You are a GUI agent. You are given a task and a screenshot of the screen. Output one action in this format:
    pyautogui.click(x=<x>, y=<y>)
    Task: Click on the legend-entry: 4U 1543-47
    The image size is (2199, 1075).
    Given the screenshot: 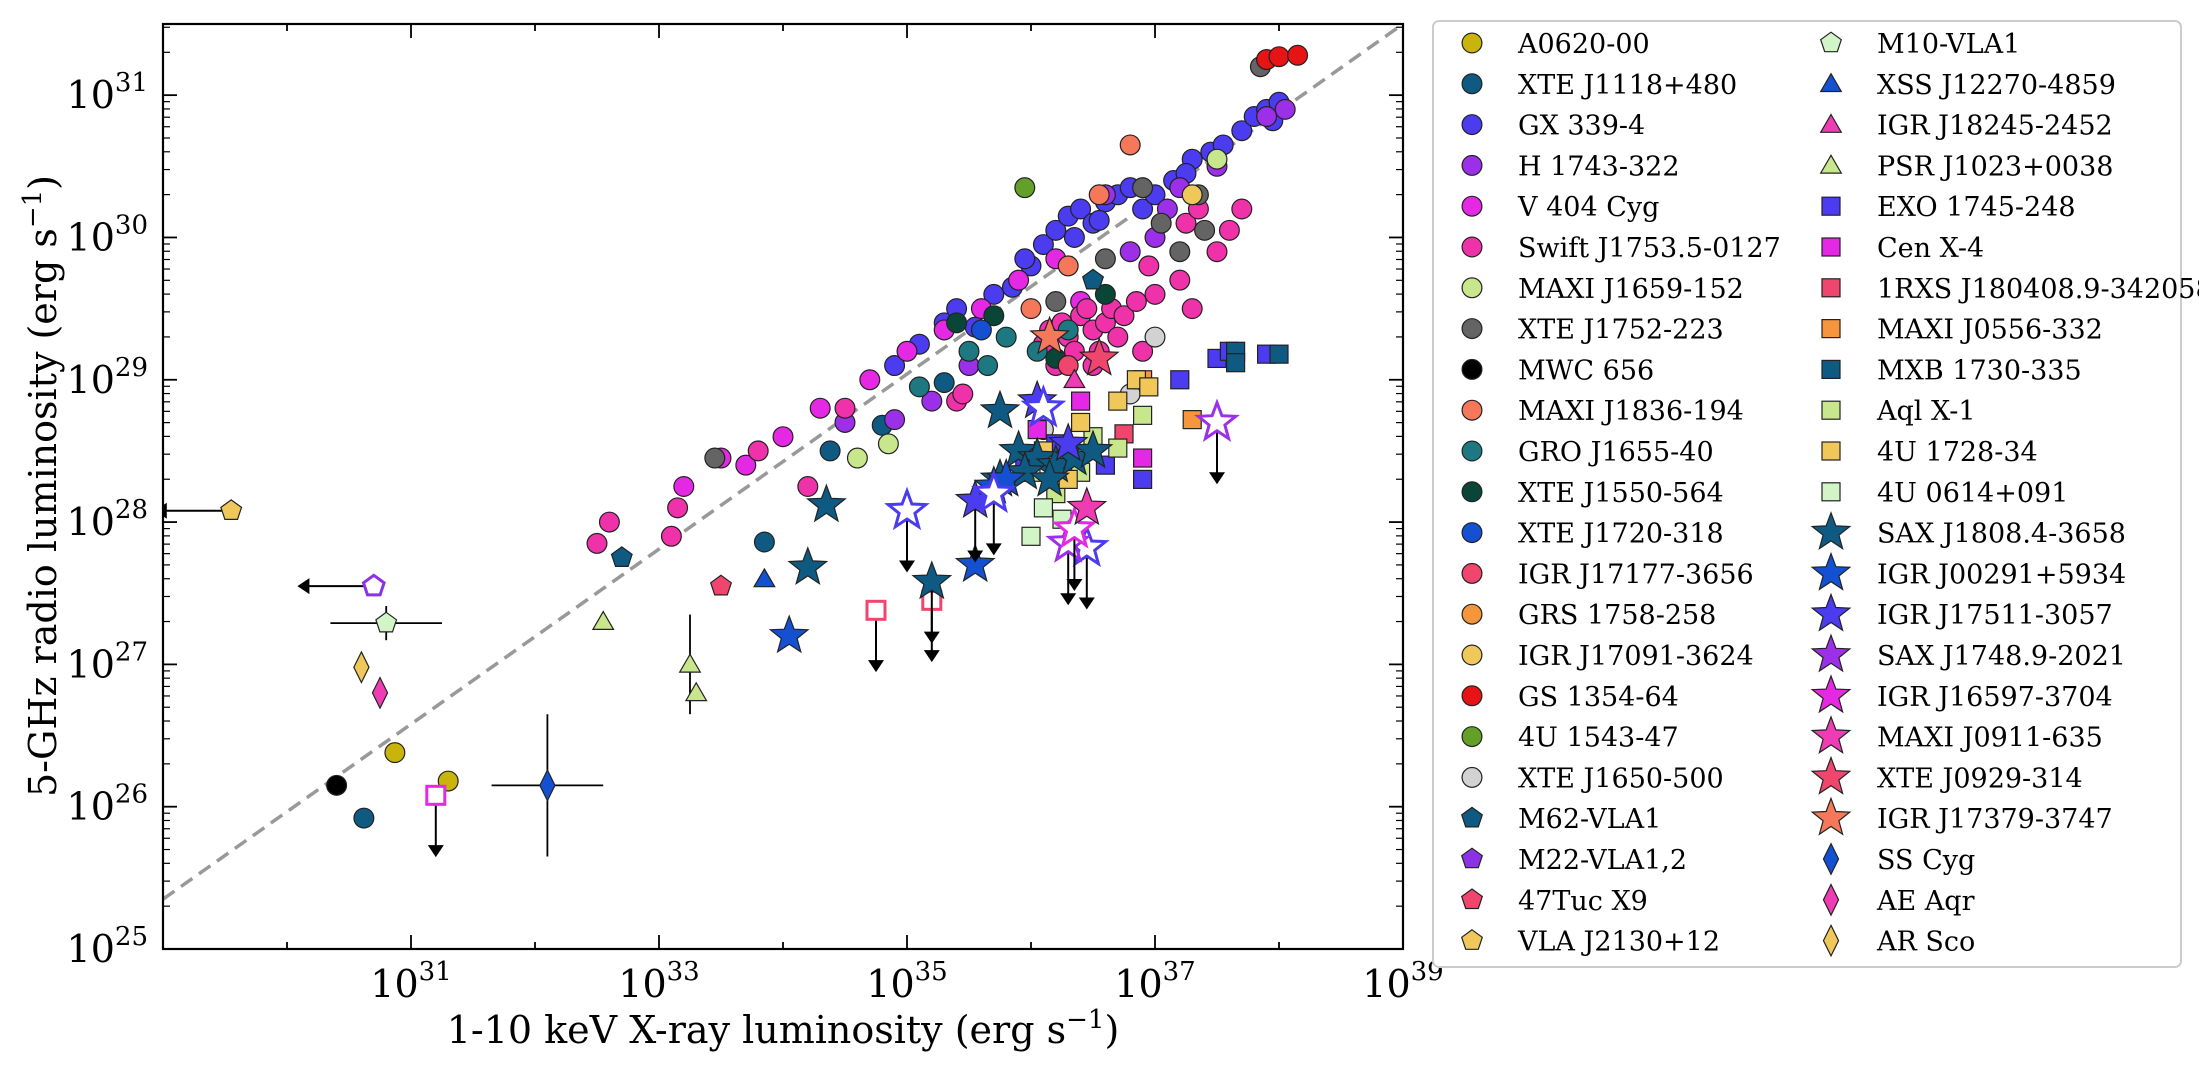 What is the action you would take?
    pyautogui.click(x=1570, y=738)
    